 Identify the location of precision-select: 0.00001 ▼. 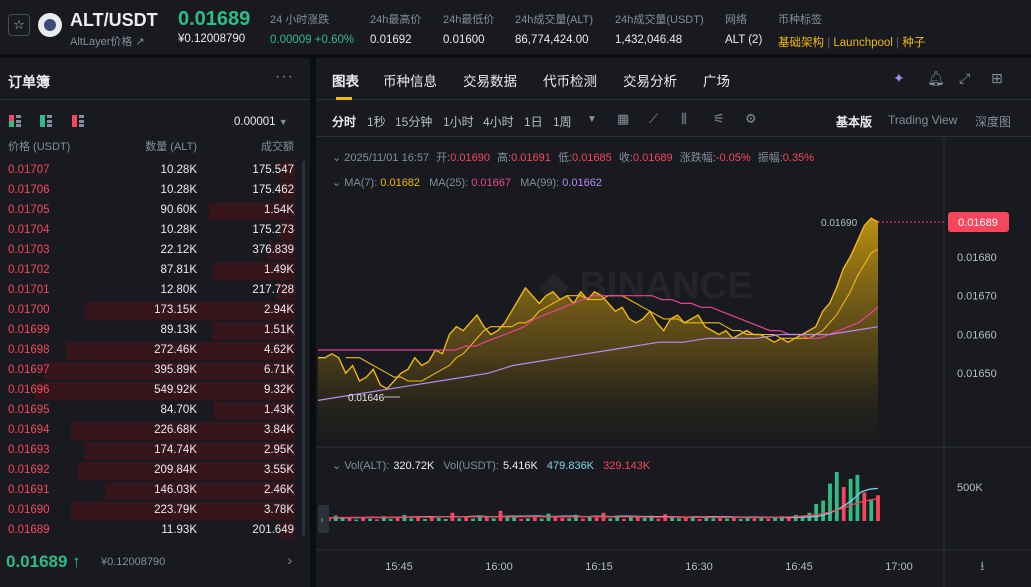
(261, 122).